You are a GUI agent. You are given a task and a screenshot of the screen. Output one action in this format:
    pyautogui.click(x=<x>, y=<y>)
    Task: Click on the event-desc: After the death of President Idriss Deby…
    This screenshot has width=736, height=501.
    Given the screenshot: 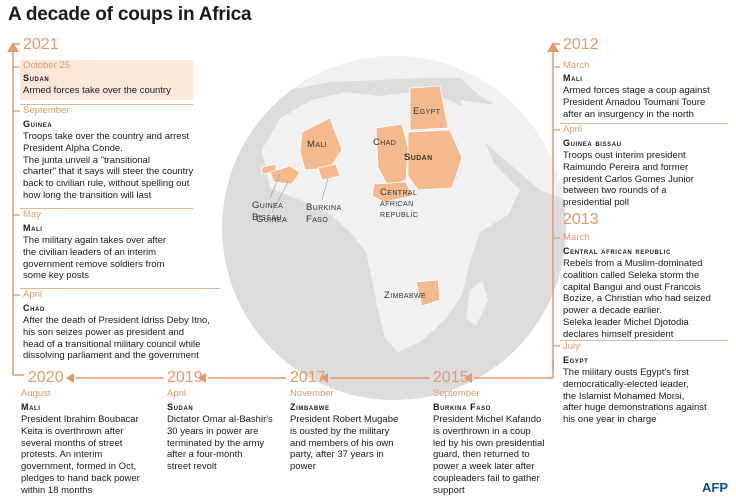 What is the action you would take?
    pyautogui.click(x=116, y=338)
    